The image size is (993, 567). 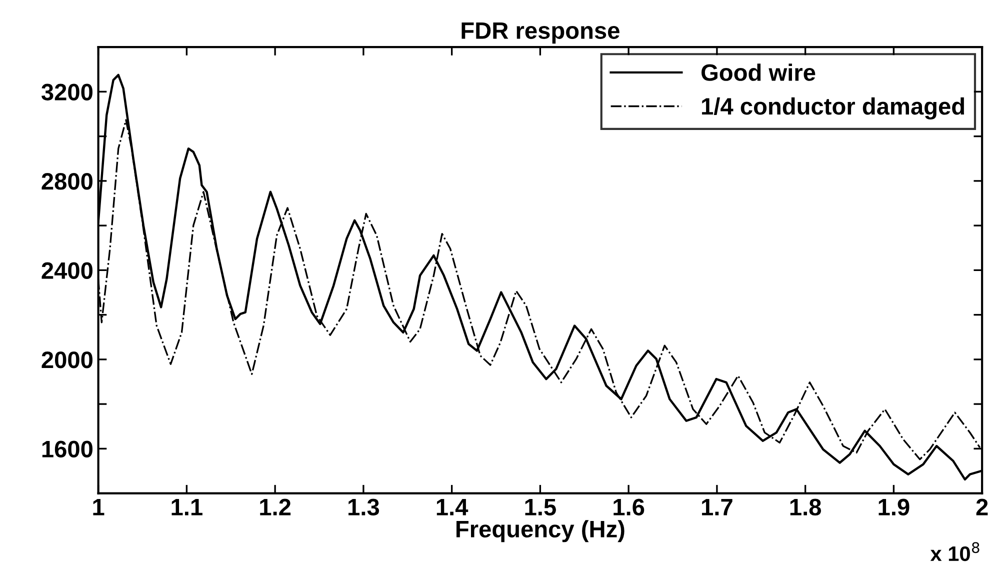 What do you see at coordinates (955, 552) in the screenshot?
I see `text: x 10$^{8}$` at bounding box center [955, 552].